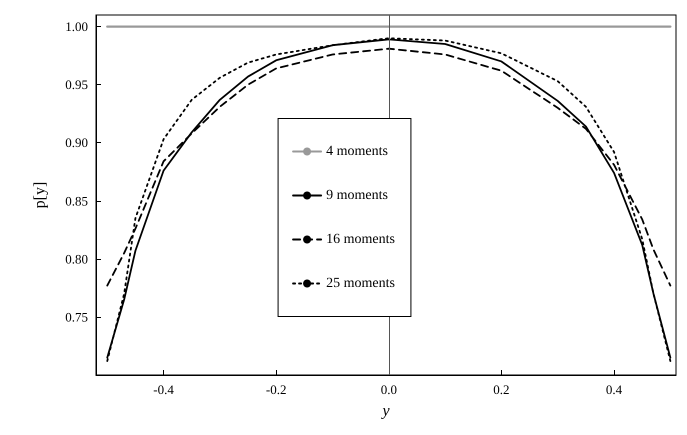  I want to click on x-axis-title: y, so click(385, 411).